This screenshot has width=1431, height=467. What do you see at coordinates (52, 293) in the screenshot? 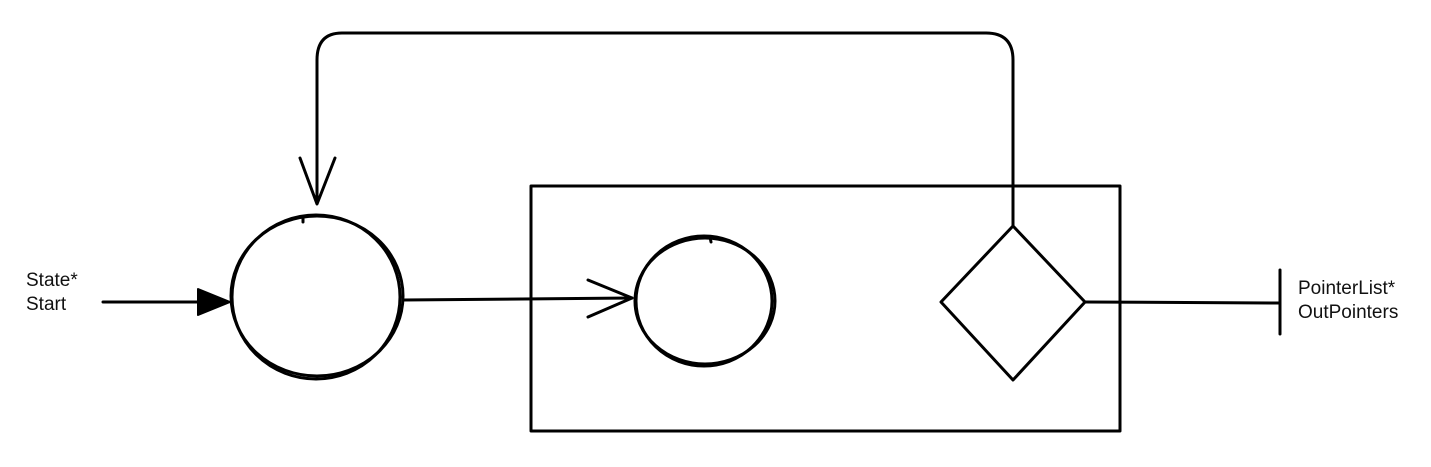
I see `input-parameter-label: State* Start` at bounding box center [52, 293].